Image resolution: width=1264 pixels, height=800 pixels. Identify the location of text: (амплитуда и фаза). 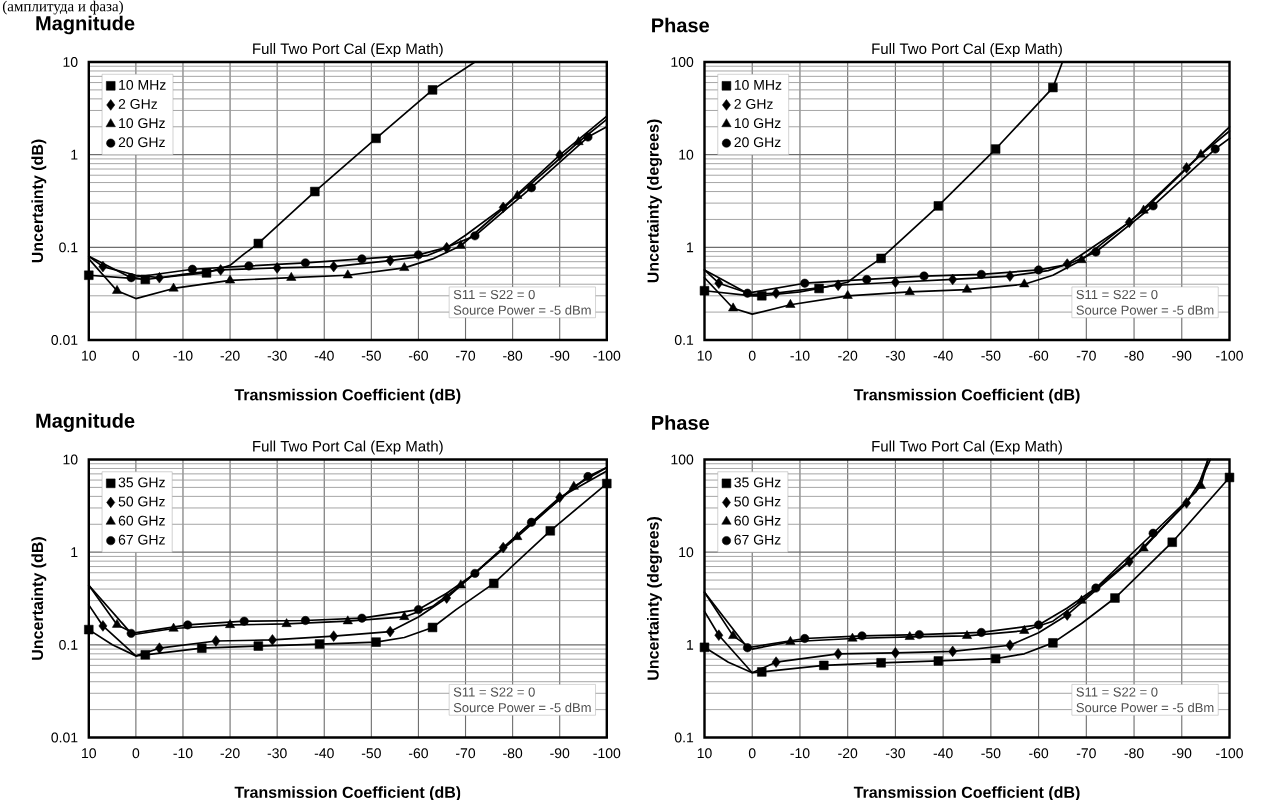
(62, 7).